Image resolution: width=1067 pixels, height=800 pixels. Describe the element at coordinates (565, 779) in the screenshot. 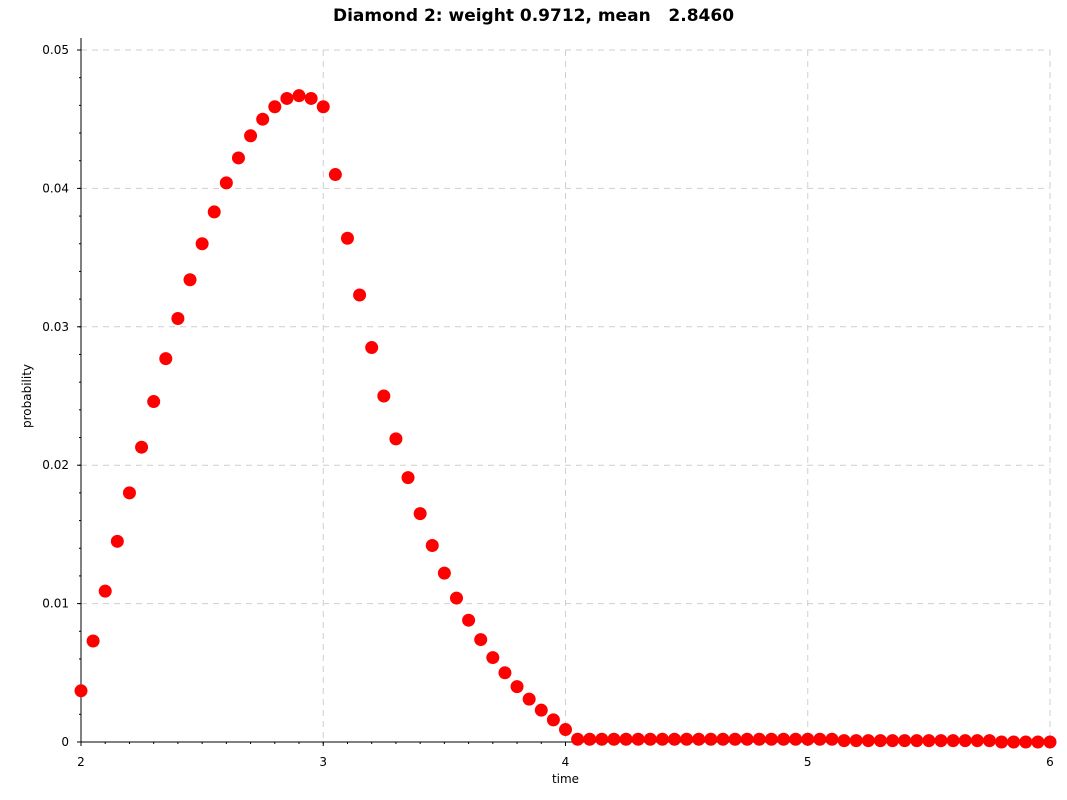

I see `x-axis-label: time` at that location.